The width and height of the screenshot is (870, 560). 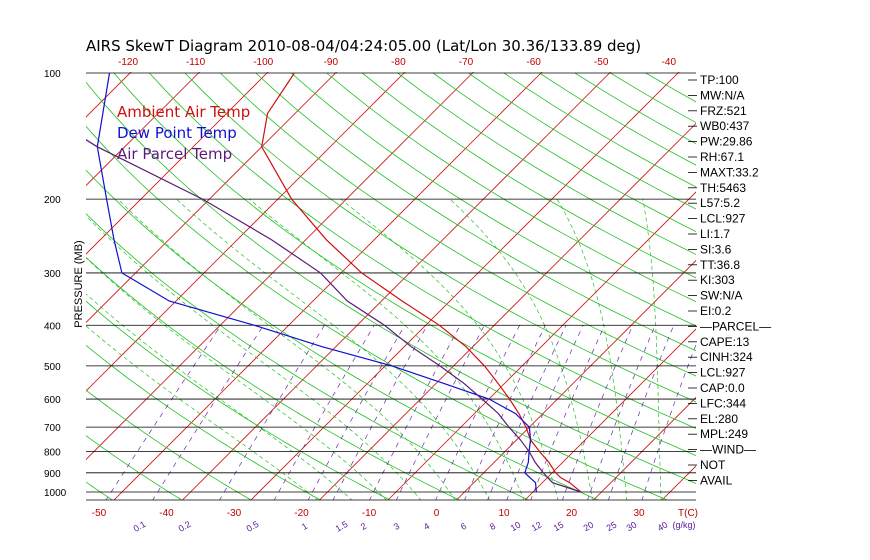 What do you see at coordinates (369, 513) in the screenshot?
I see `bottom-temp-tick-label: -10` at bounding box center [369, 513].